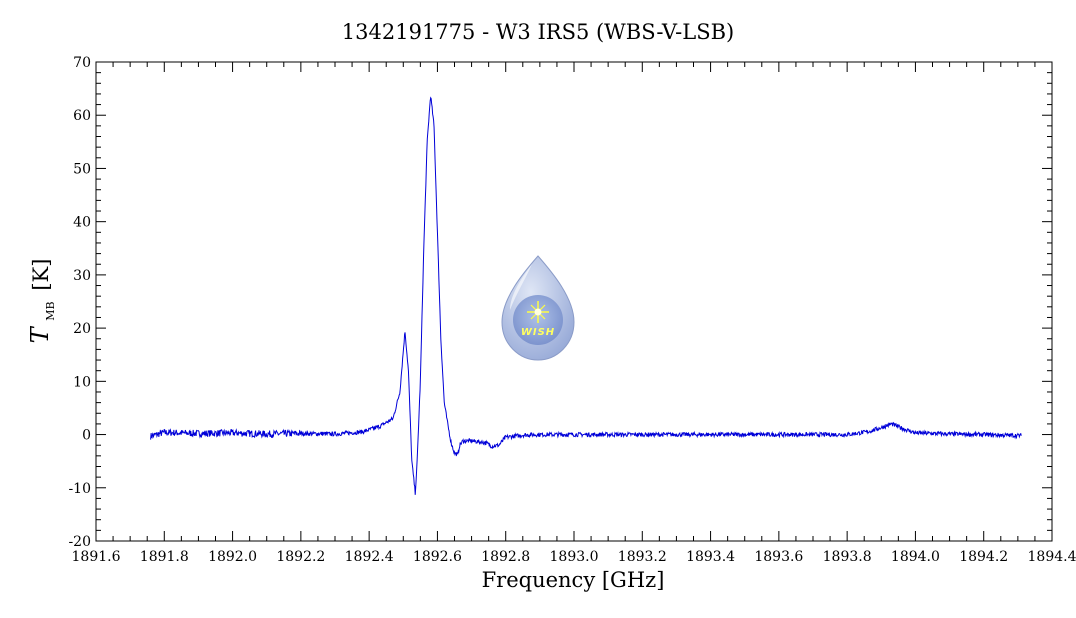 The image size is (1076, 618). What do you see at coordinates (79, 489) in the screenshot?
I see `y-tick-label: -10` at bounding box center [79, 489].